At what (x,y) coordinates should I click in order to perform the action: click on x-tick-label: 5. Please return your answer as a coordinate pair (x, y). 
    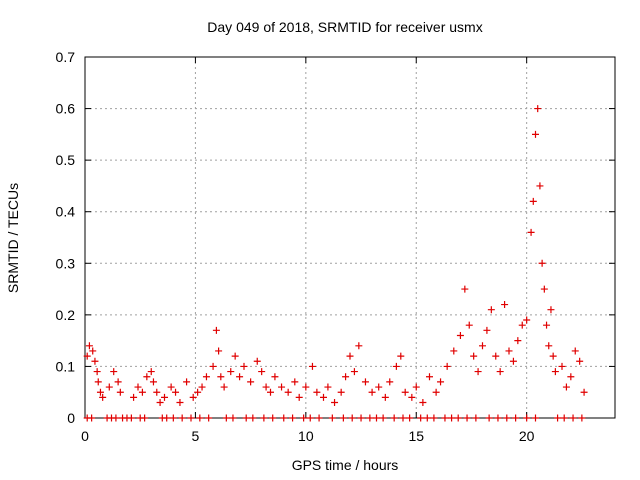
    Looking at the image, I should click on (196, 436).